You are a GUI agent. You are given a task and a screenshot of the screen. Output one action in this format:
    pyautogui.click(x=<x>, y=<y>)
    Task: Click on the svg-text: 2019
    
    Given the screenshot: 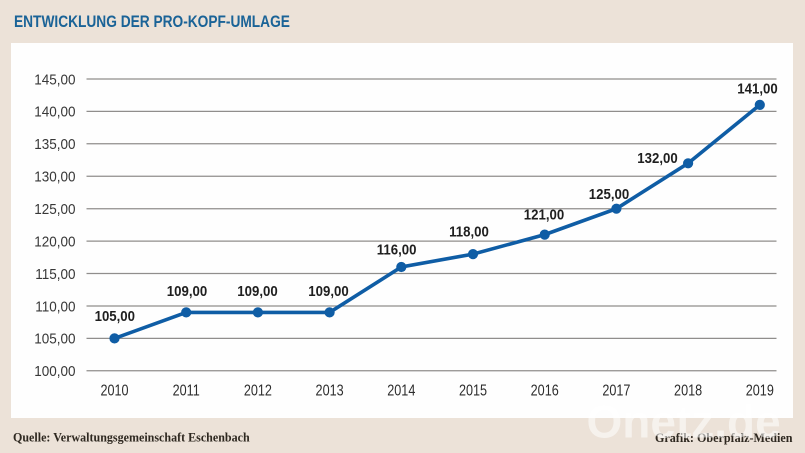 What is the action you would take?
    pyautogui.click(x=760, y=389)
    